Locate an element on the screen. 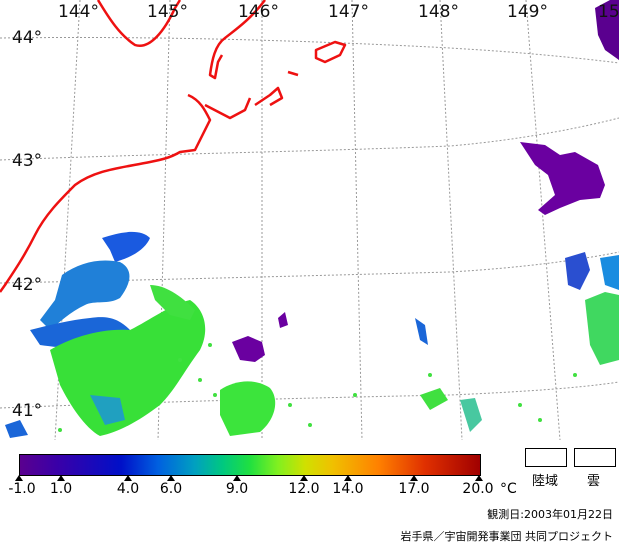 The width and height of the screenshot is (619, 546). tick-label: -1.0 is located at coordinates (22, 489).